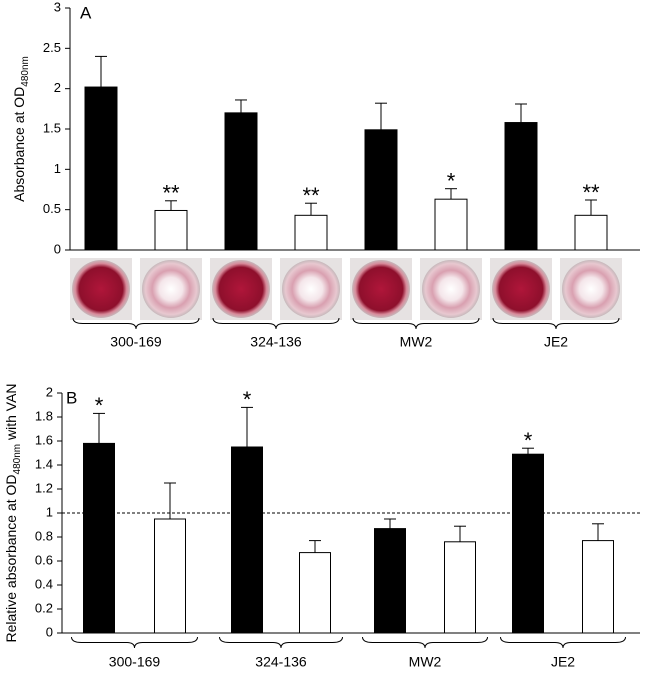  What do you see at coordinates (44, 487) in the screenshot?
I see `y-tick-label: 1.2` at bounding box center [44, 487].